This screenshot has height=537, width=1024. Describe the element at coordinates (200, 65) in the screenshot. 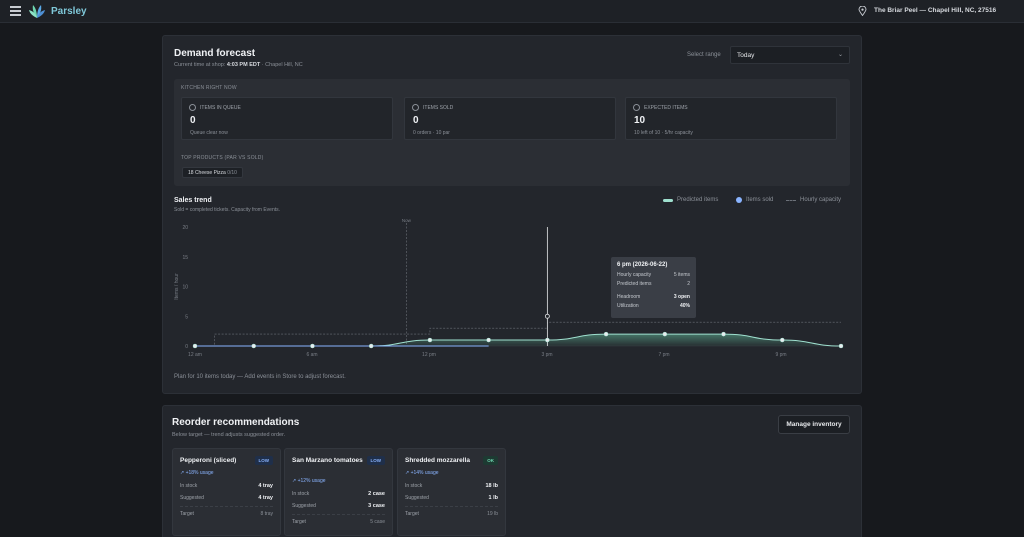

I see `time-prefix: Current time at shop:` at that location.